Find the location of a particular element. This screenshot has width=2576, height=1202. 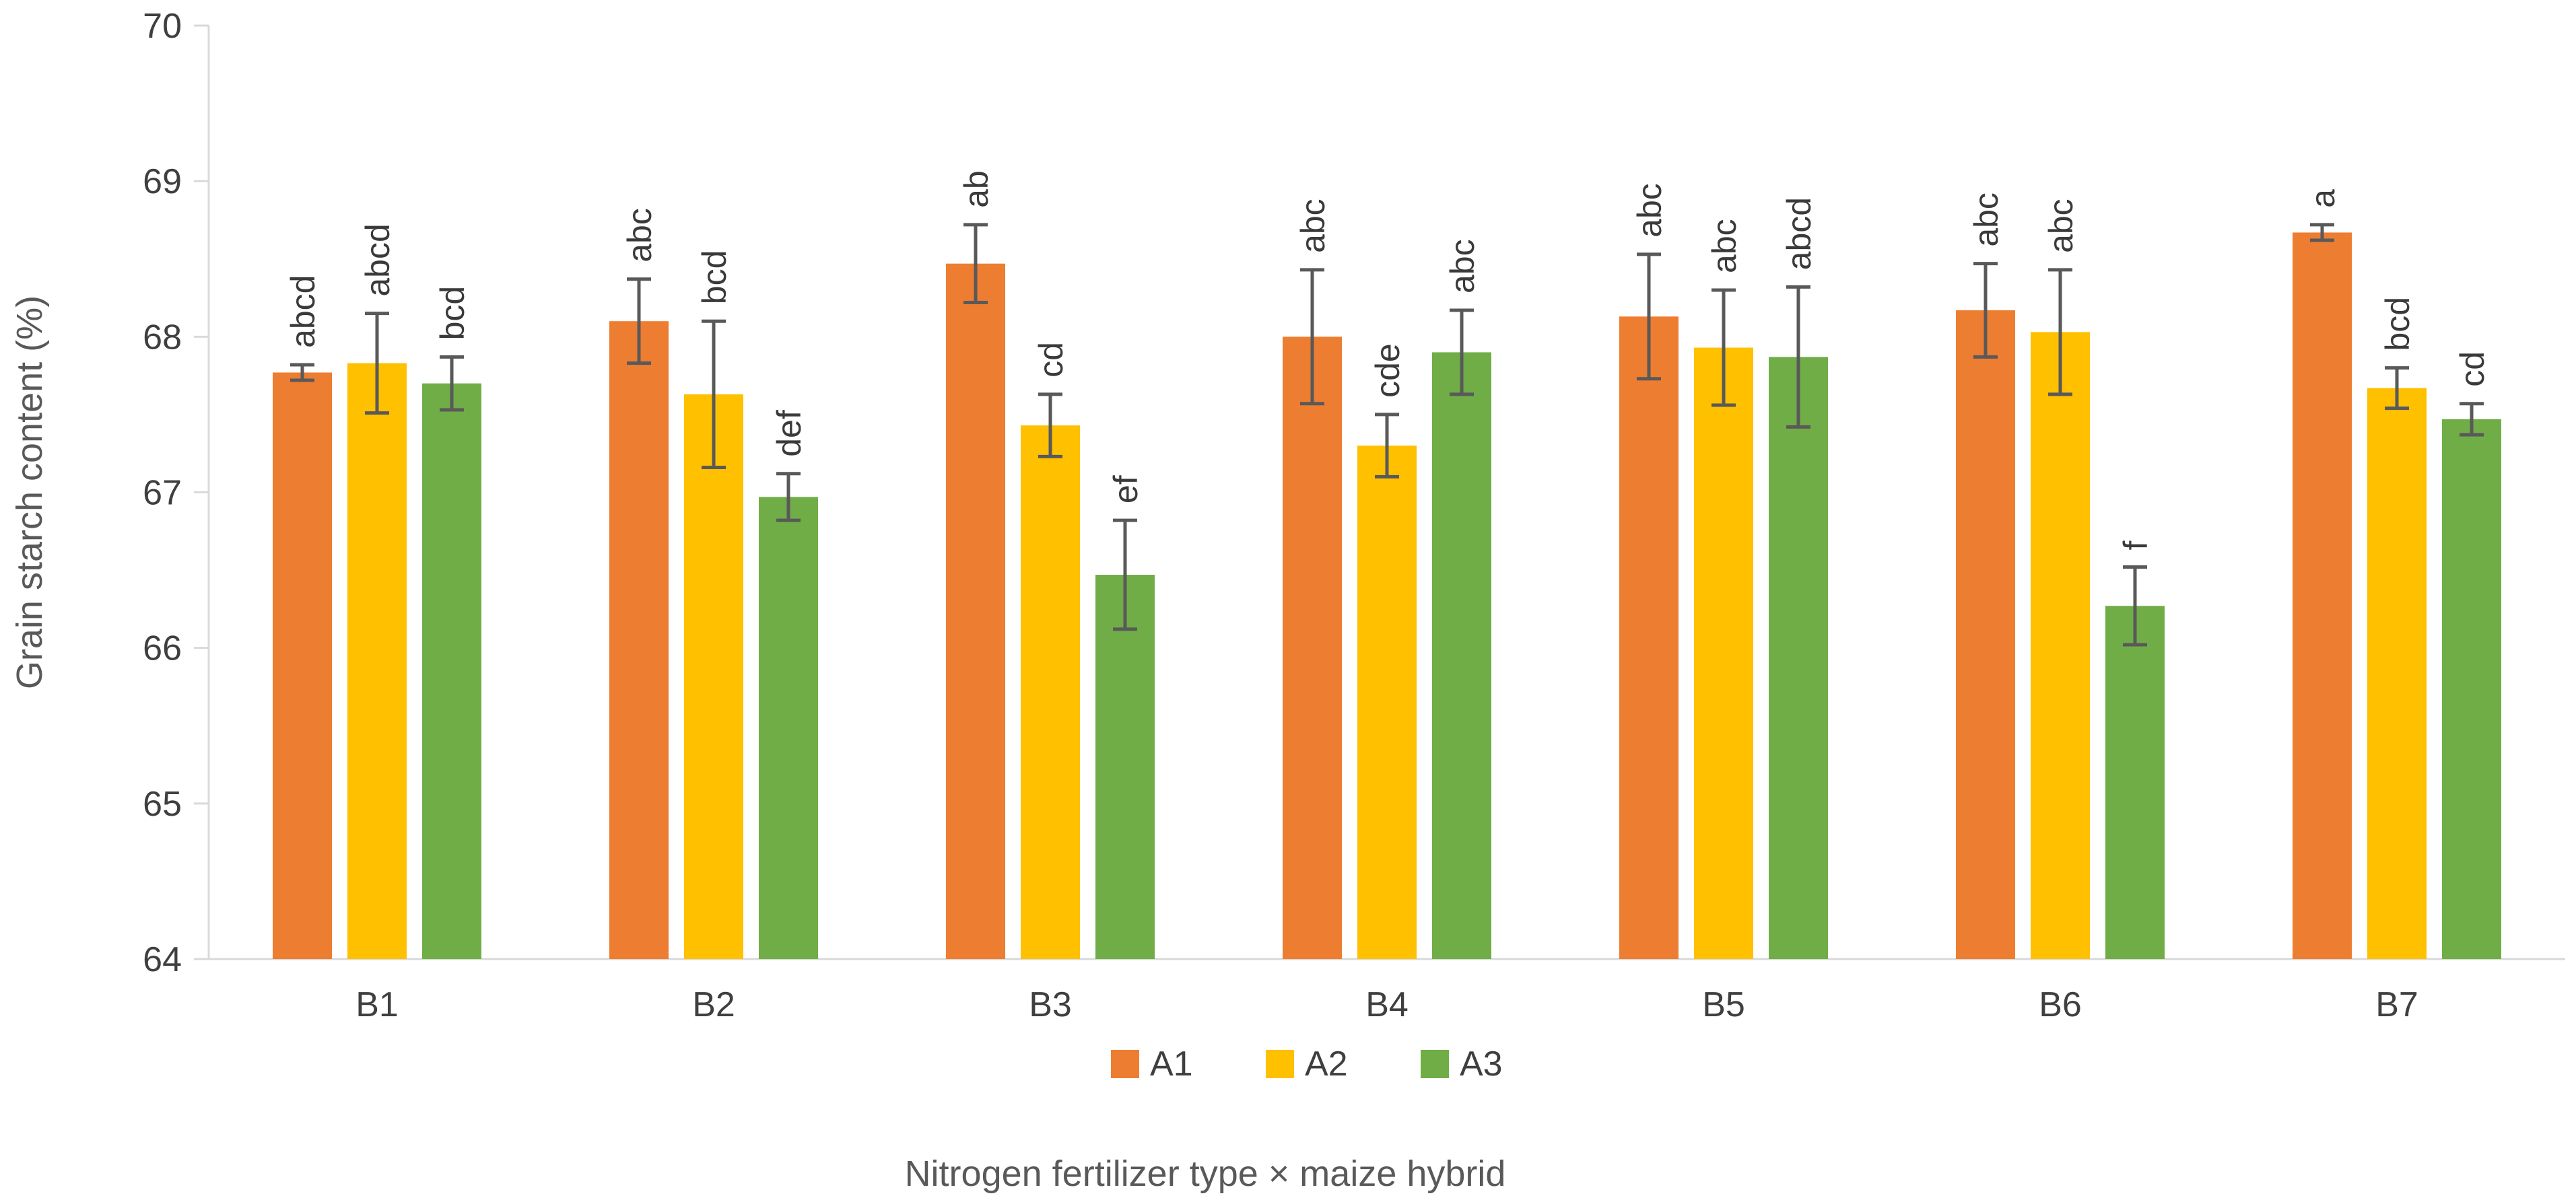

y-axis-ticks: 64 65 66 67 68 69 70 is located at coordinates (176, 493).